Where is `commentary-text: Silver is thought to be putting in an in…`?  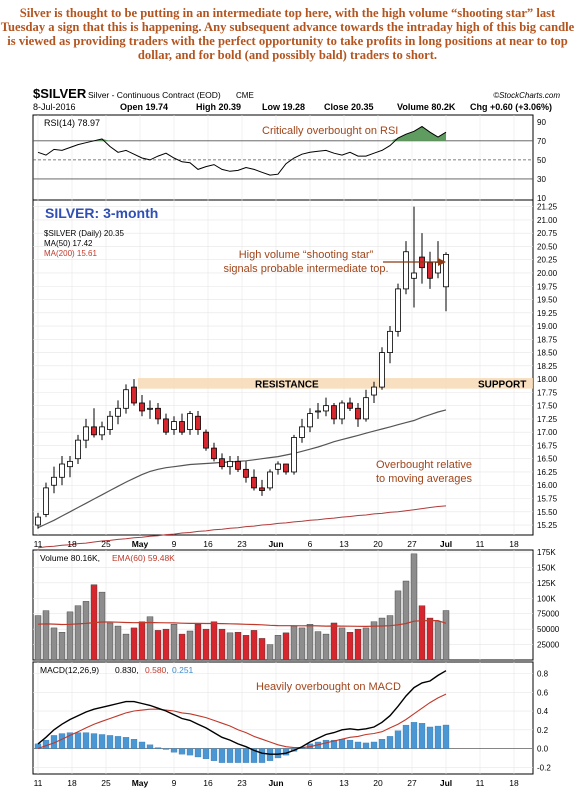
commentary-text: Silver is thought to be putting in an in… is located at coordinates (287, 34).